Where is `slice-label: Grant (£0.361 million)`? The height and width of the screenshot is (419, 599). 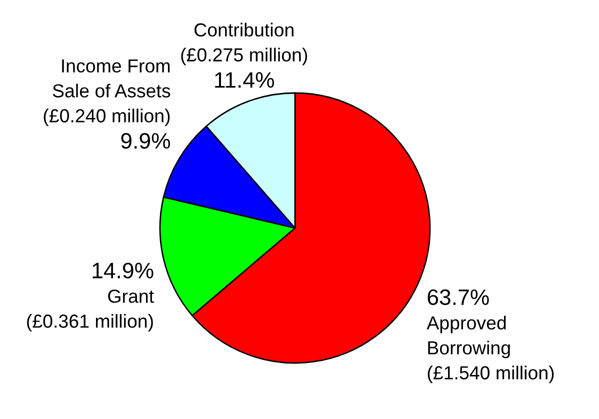 slice-label: Grant (£0.361 million) is located at coordinates (90, 311).